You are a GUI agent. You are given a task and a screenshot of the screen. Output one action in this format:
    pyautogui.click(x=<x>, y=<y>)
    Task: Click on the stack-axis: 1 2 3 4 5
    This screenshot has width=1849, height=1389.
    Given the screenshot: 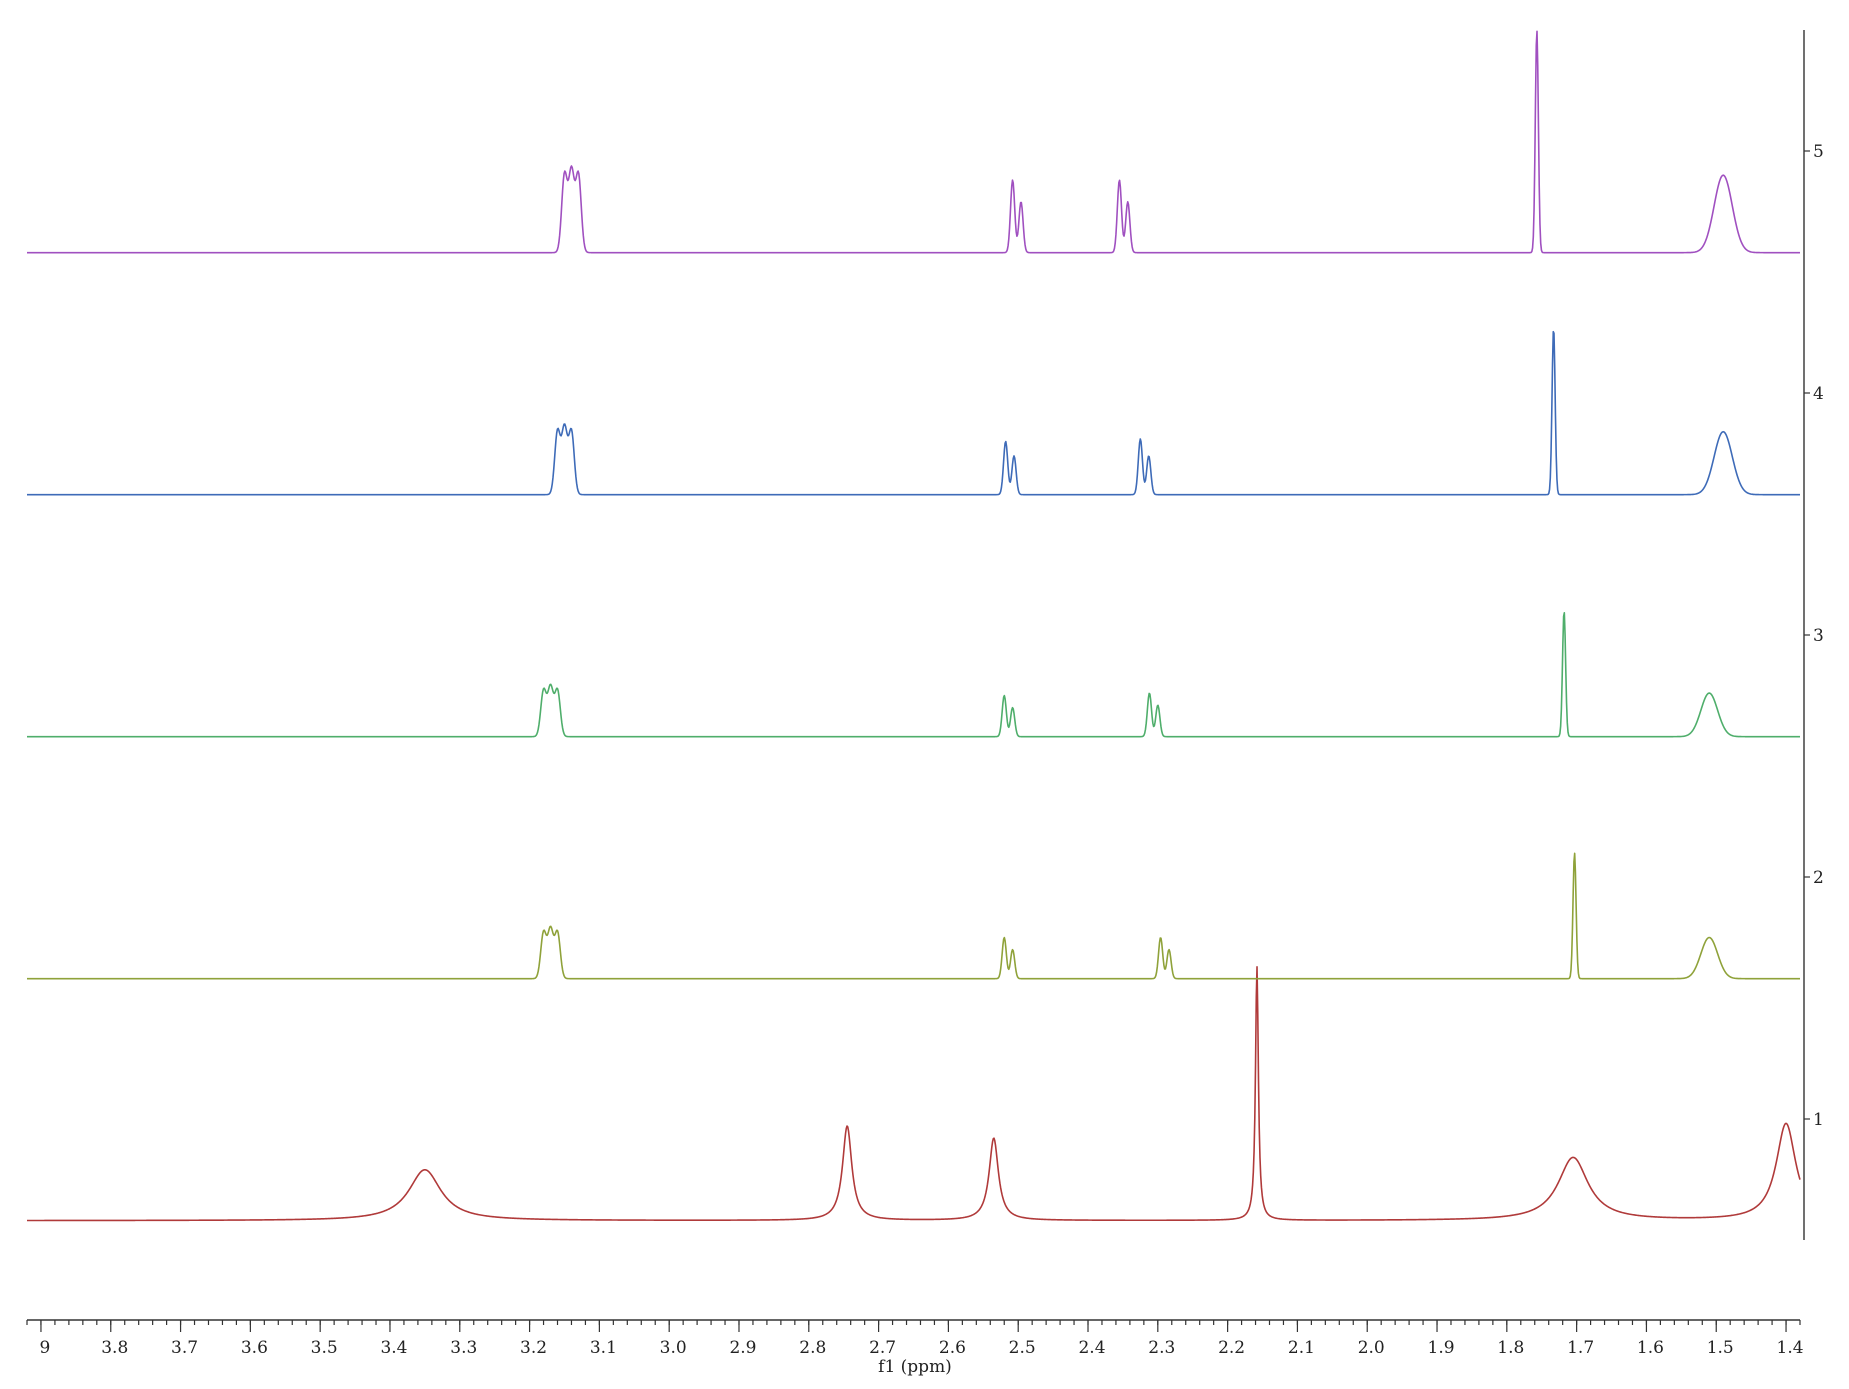 What is the action you would take?
    pyautogui.click(x=1813, y=635)
    